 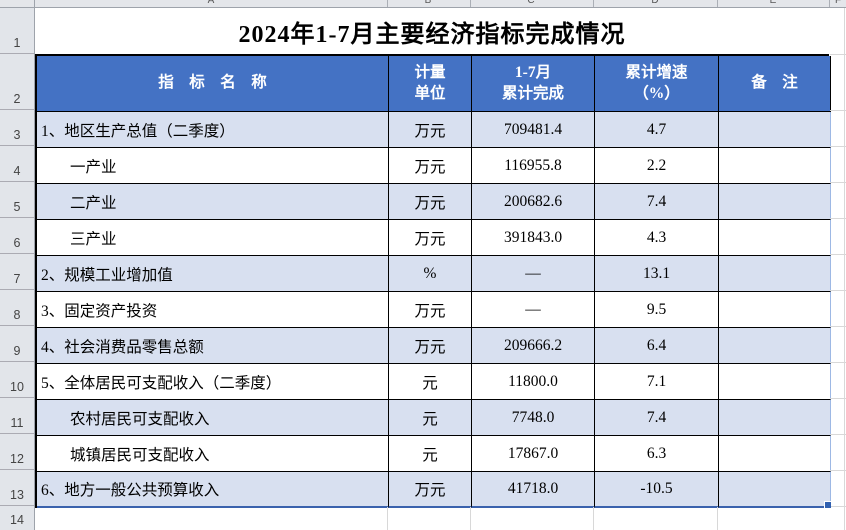 I want to click on header-cumulative-growth: 累计增速 （%）, so click(x=657, y=84).